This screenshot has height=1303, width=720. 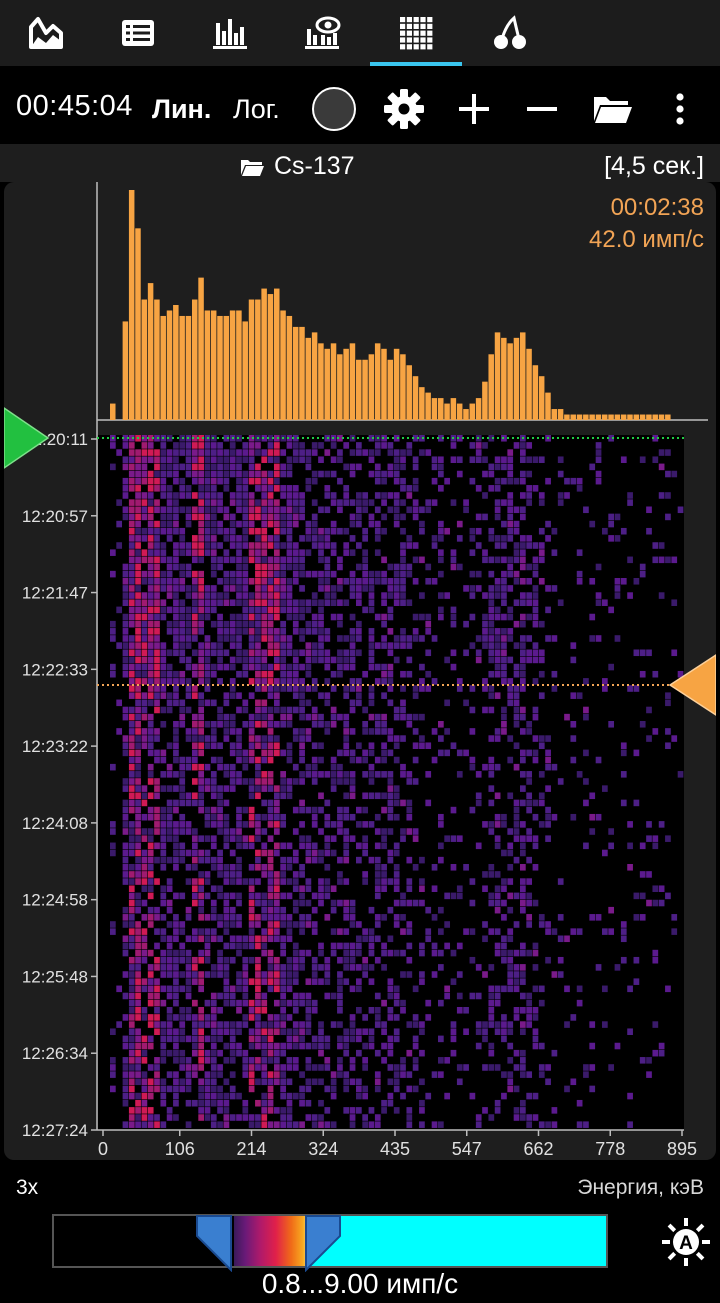 What do you see at coordinates (686, 1242) in the screenshot?
I see `auto-brightness-icon: A` at bounding box center [686, 1242].